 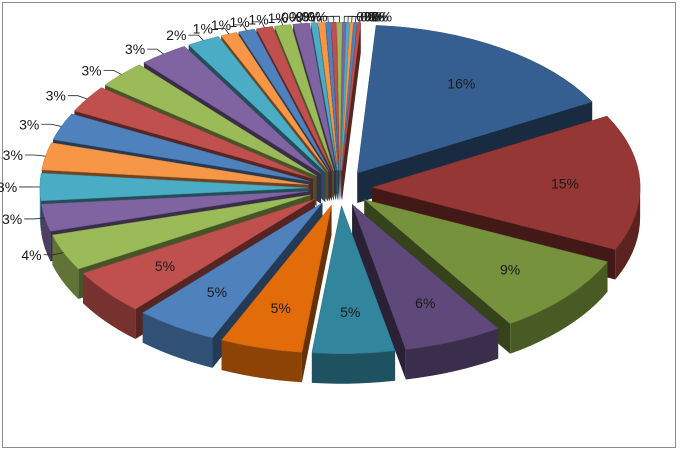 I want to click on data-label: 9%, so click(x=510, y=269).